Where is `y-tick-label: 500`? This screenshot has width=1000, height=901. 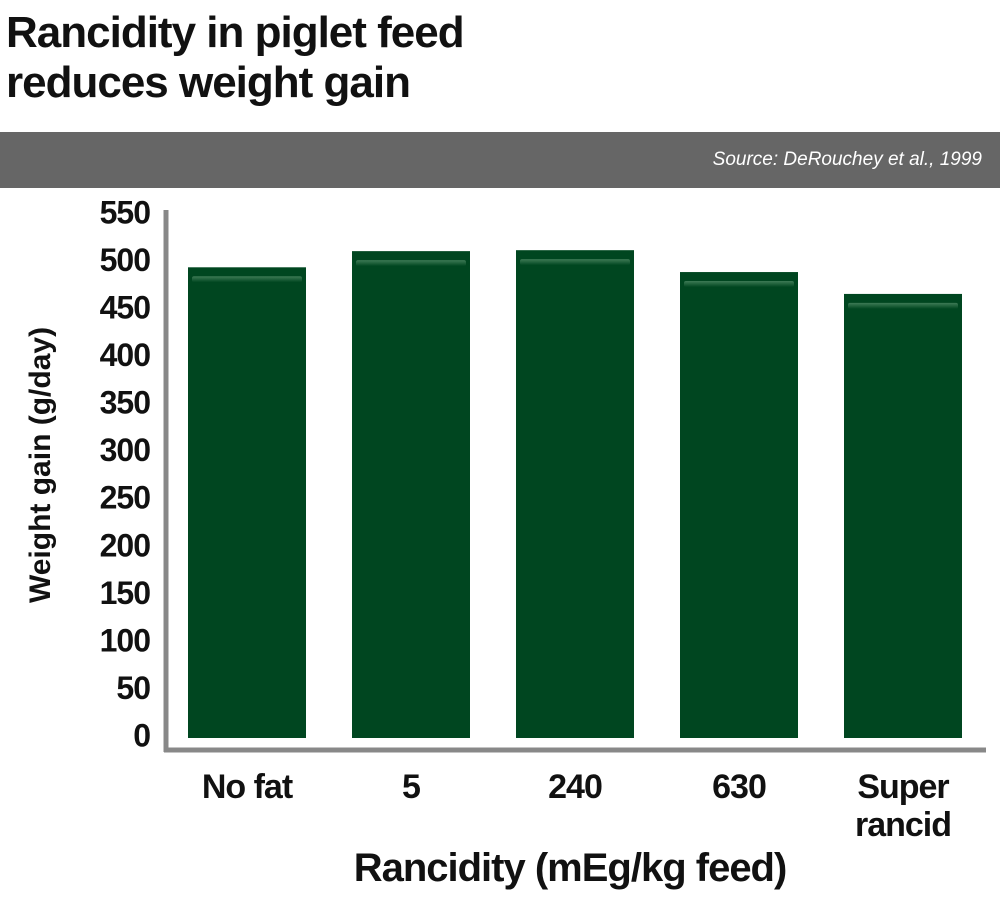
y-tick-label: 500 is located at coordinates (125, 260).